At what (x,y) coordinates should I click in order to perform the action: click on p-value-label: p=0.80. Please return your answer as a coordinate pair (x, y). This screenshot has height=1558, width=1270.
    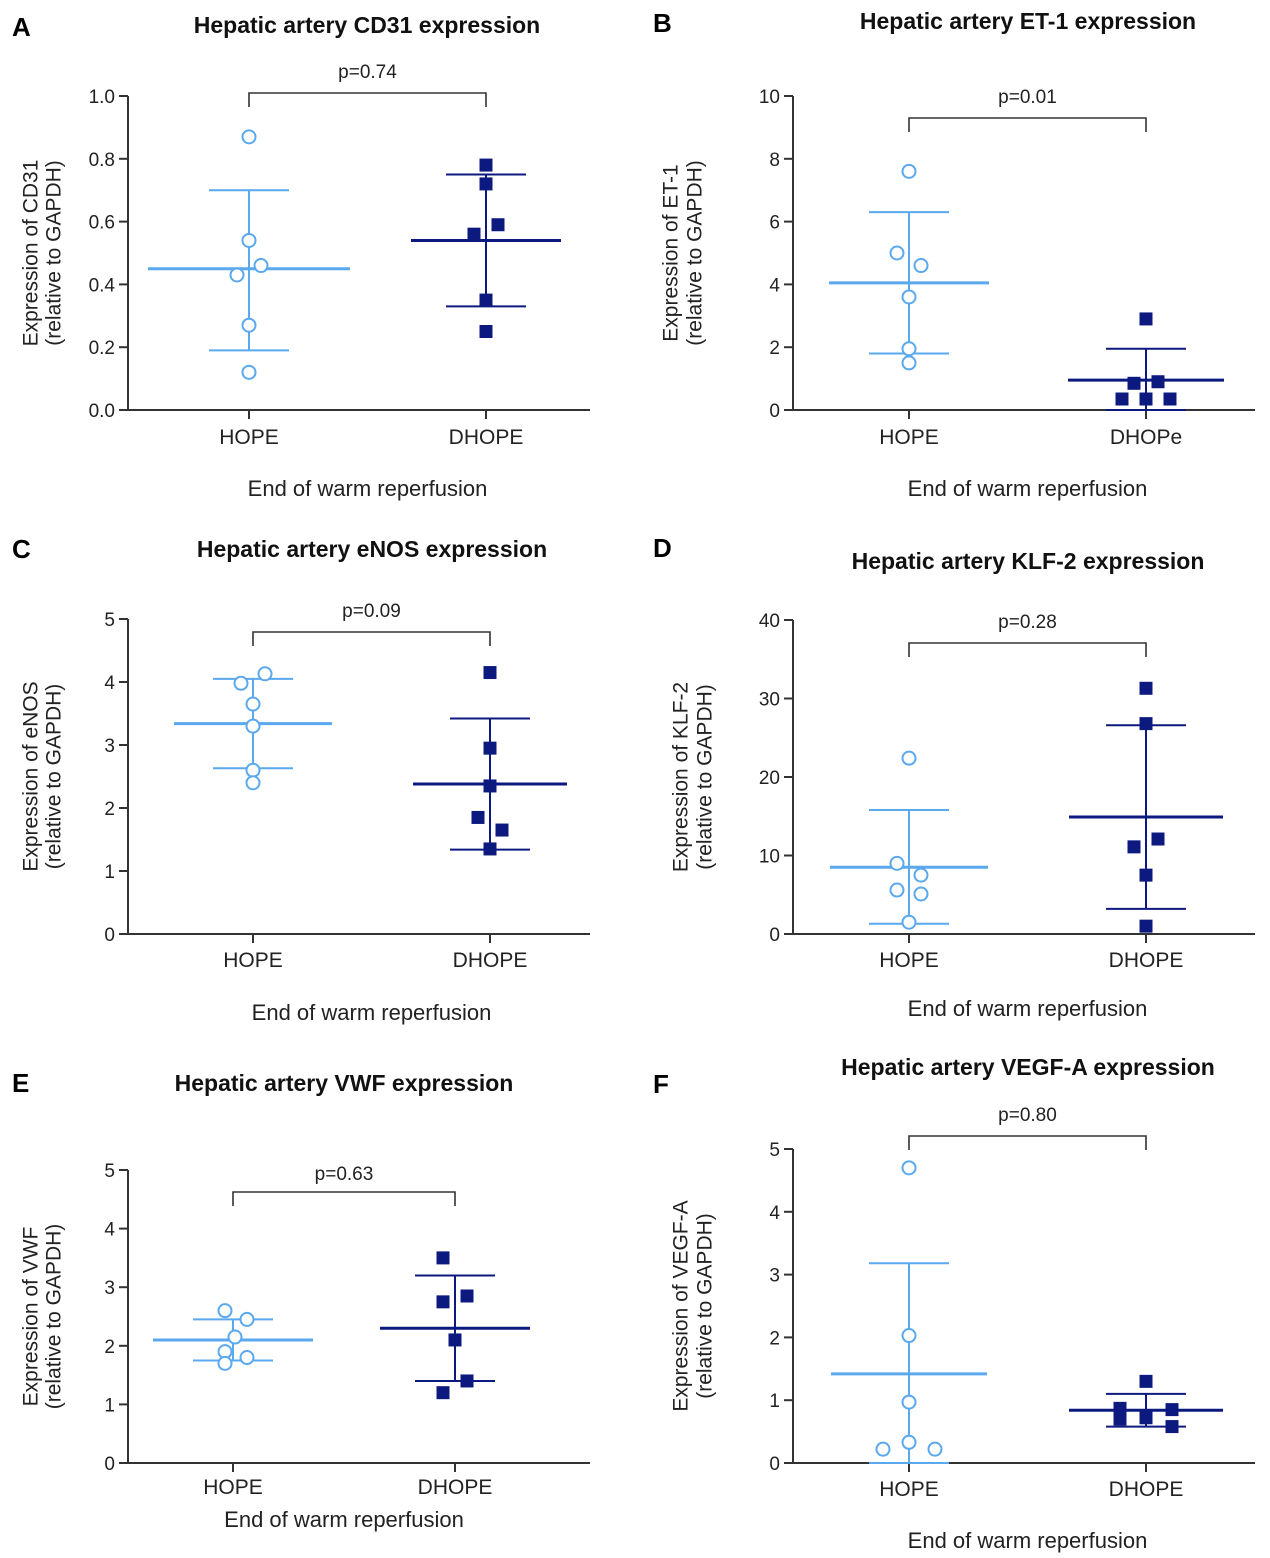
    Looking at the image, I should click on (1027, 1115).